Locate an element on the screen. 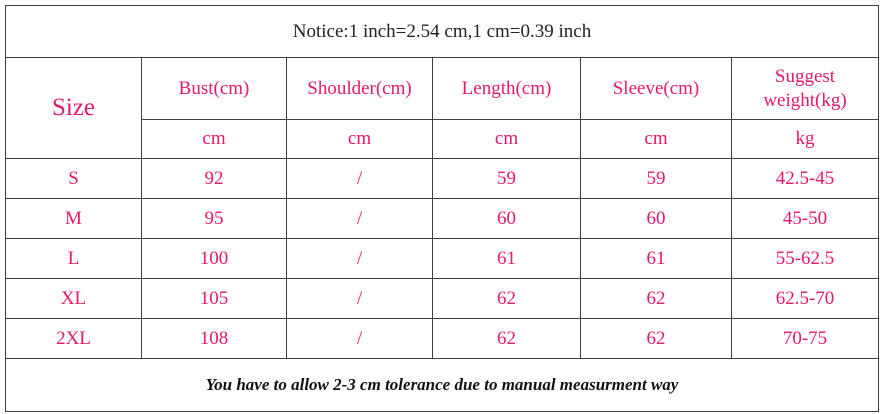 The image size is (883, 414). weight-value: 62.5-70 is located at coordinates (805, 298).